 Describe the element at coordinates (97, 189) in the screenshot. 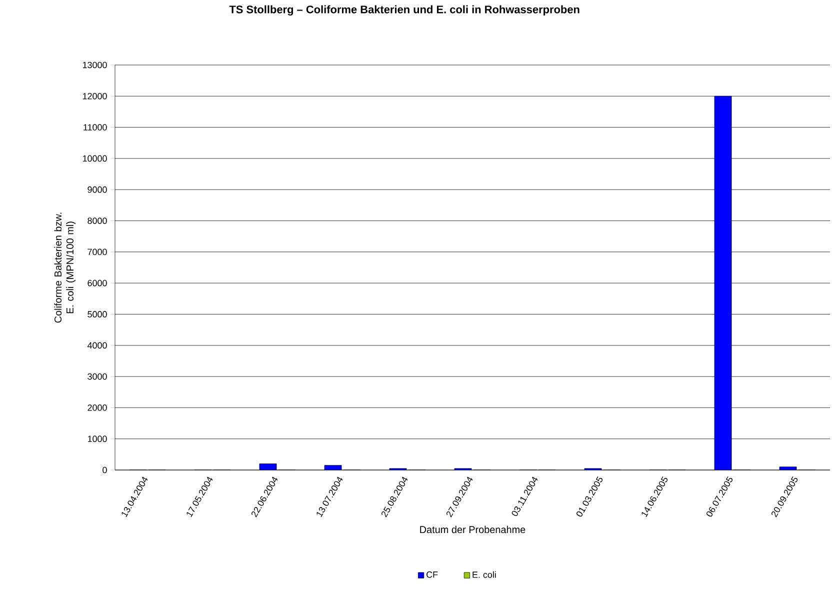

I see `y-tick-label: 9000` at that location.